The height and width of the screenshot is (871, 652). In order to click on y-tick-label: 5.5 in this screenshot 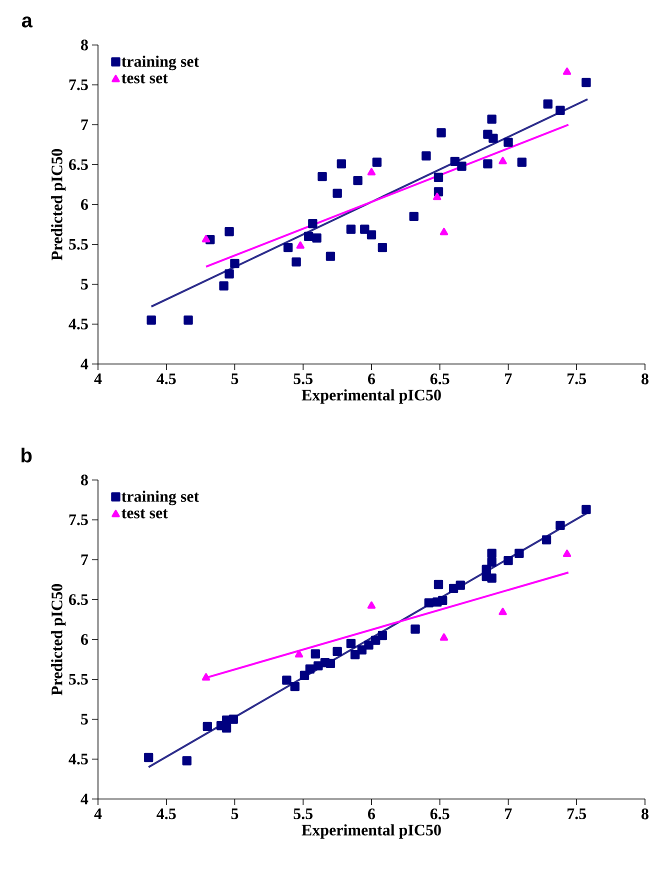, I will do `click(78, 679)`.